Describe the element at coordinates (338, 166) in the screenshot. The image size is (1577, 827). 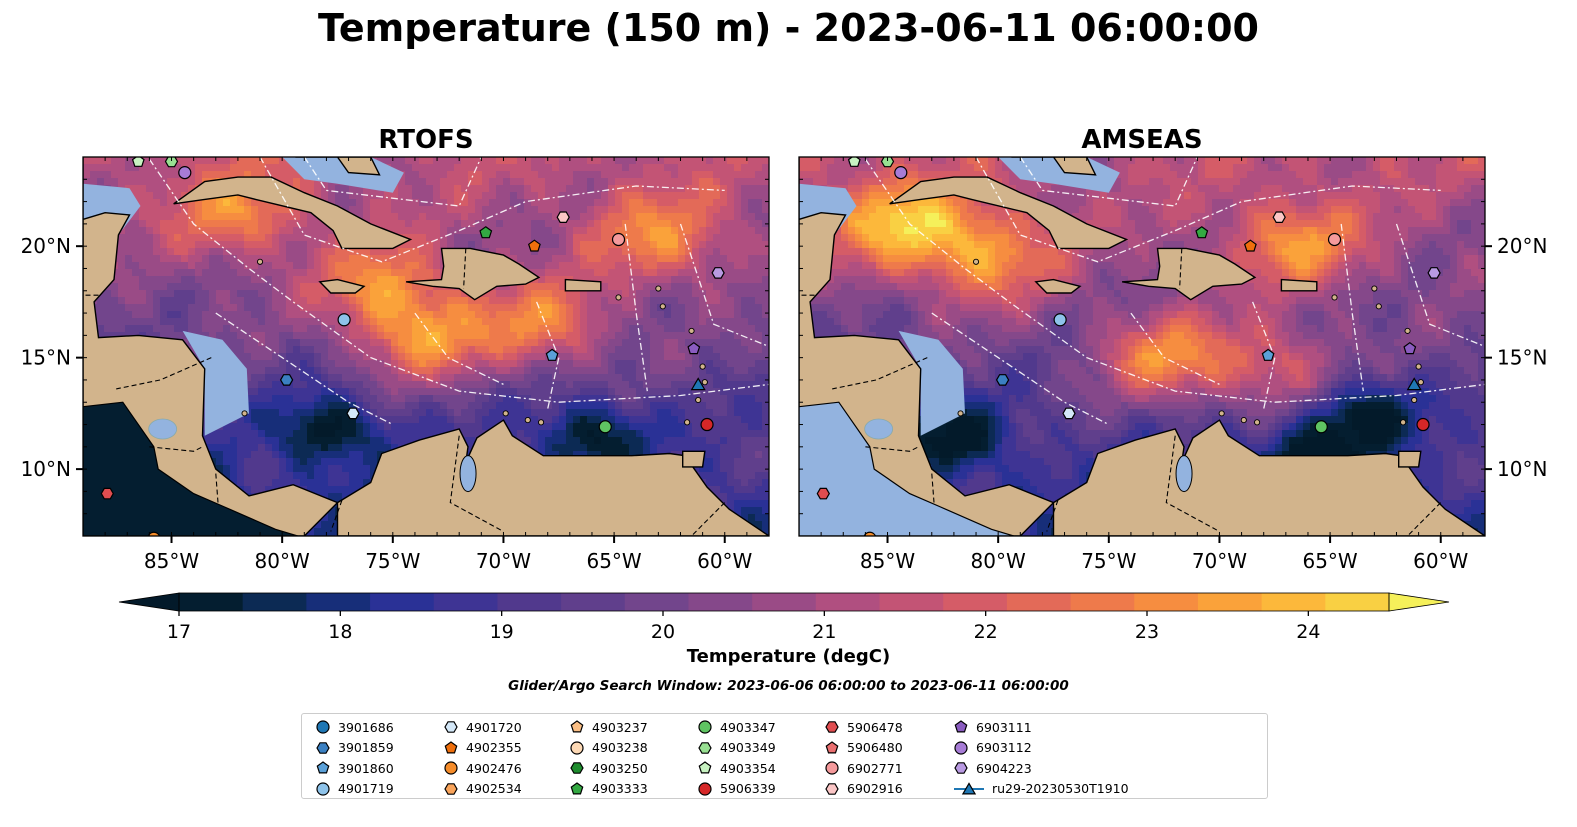
I see `land-bahamas` at that location.